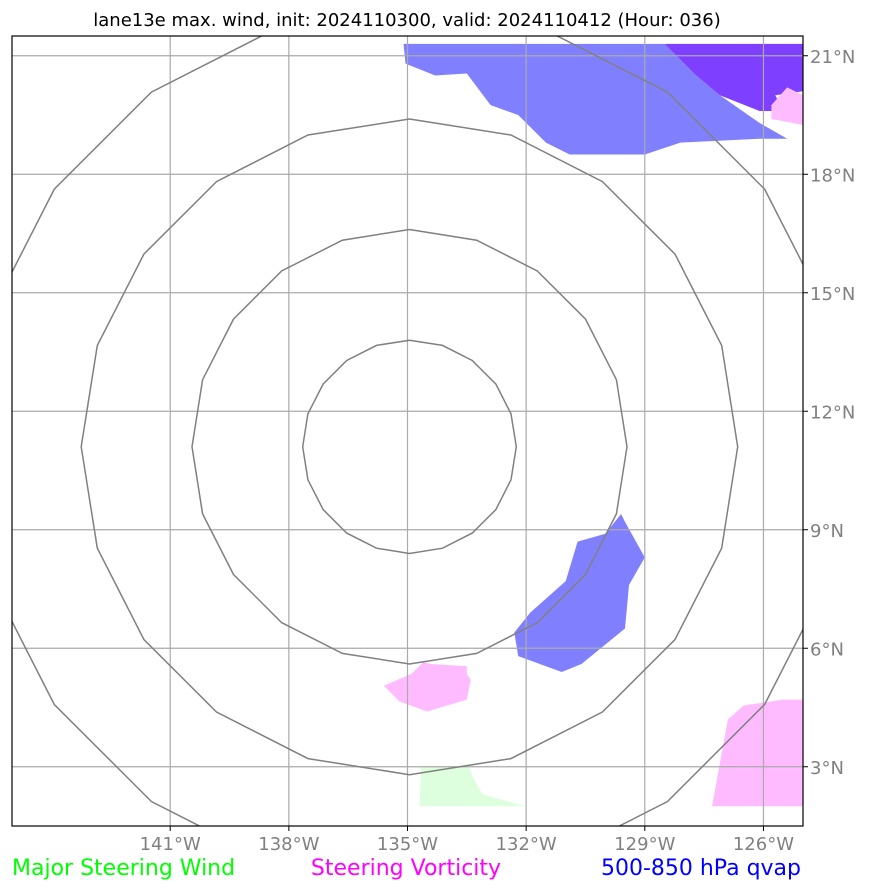  Describe the element at coordinates (827, 768) in the screenshot. I see `lat-tick-label: 3°N` at that location.